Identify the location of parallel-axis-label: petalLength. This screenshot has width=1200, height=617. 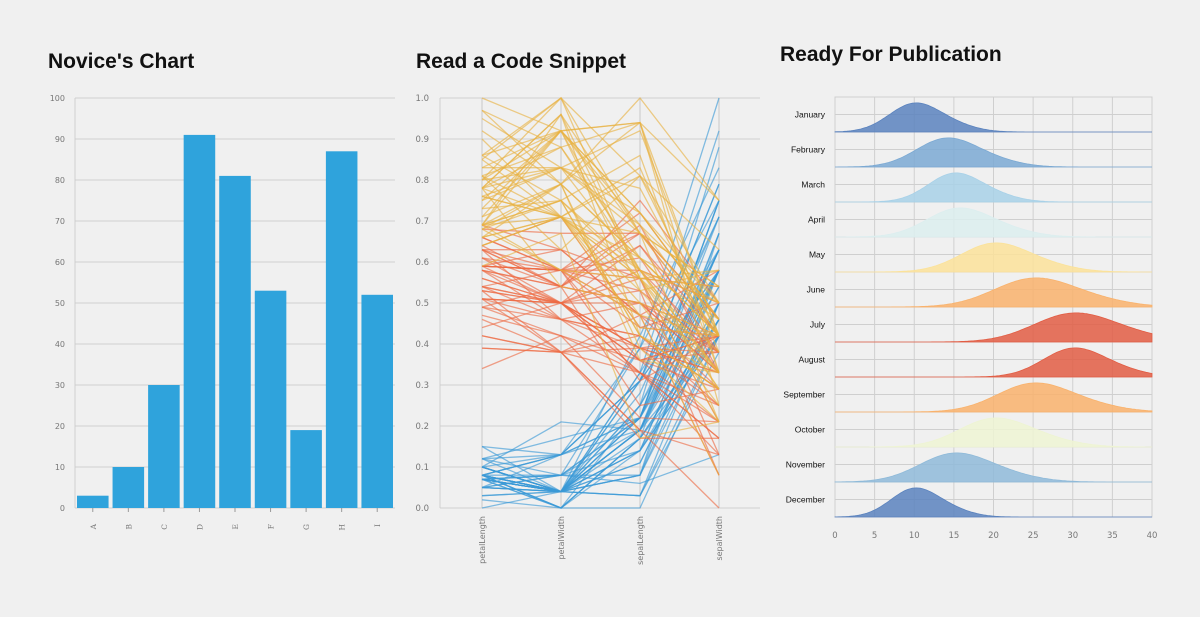
(482, 540).